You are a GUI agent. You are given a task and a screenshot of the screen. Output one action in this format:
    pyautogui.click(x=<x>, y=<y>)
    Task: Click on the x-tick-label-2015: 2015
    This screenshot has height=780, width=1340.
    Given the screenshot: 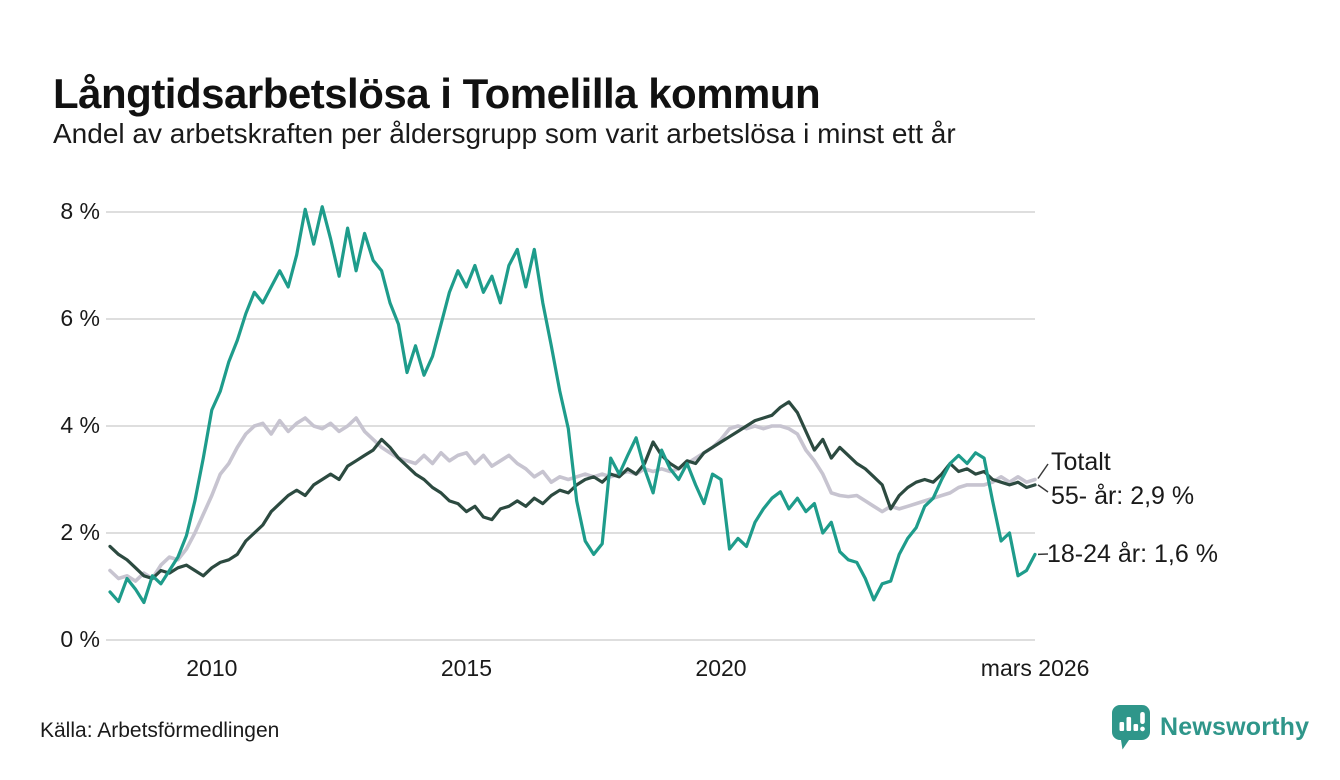 What is the action you would take?
    pyautogui.click(x=466, y=668)
    